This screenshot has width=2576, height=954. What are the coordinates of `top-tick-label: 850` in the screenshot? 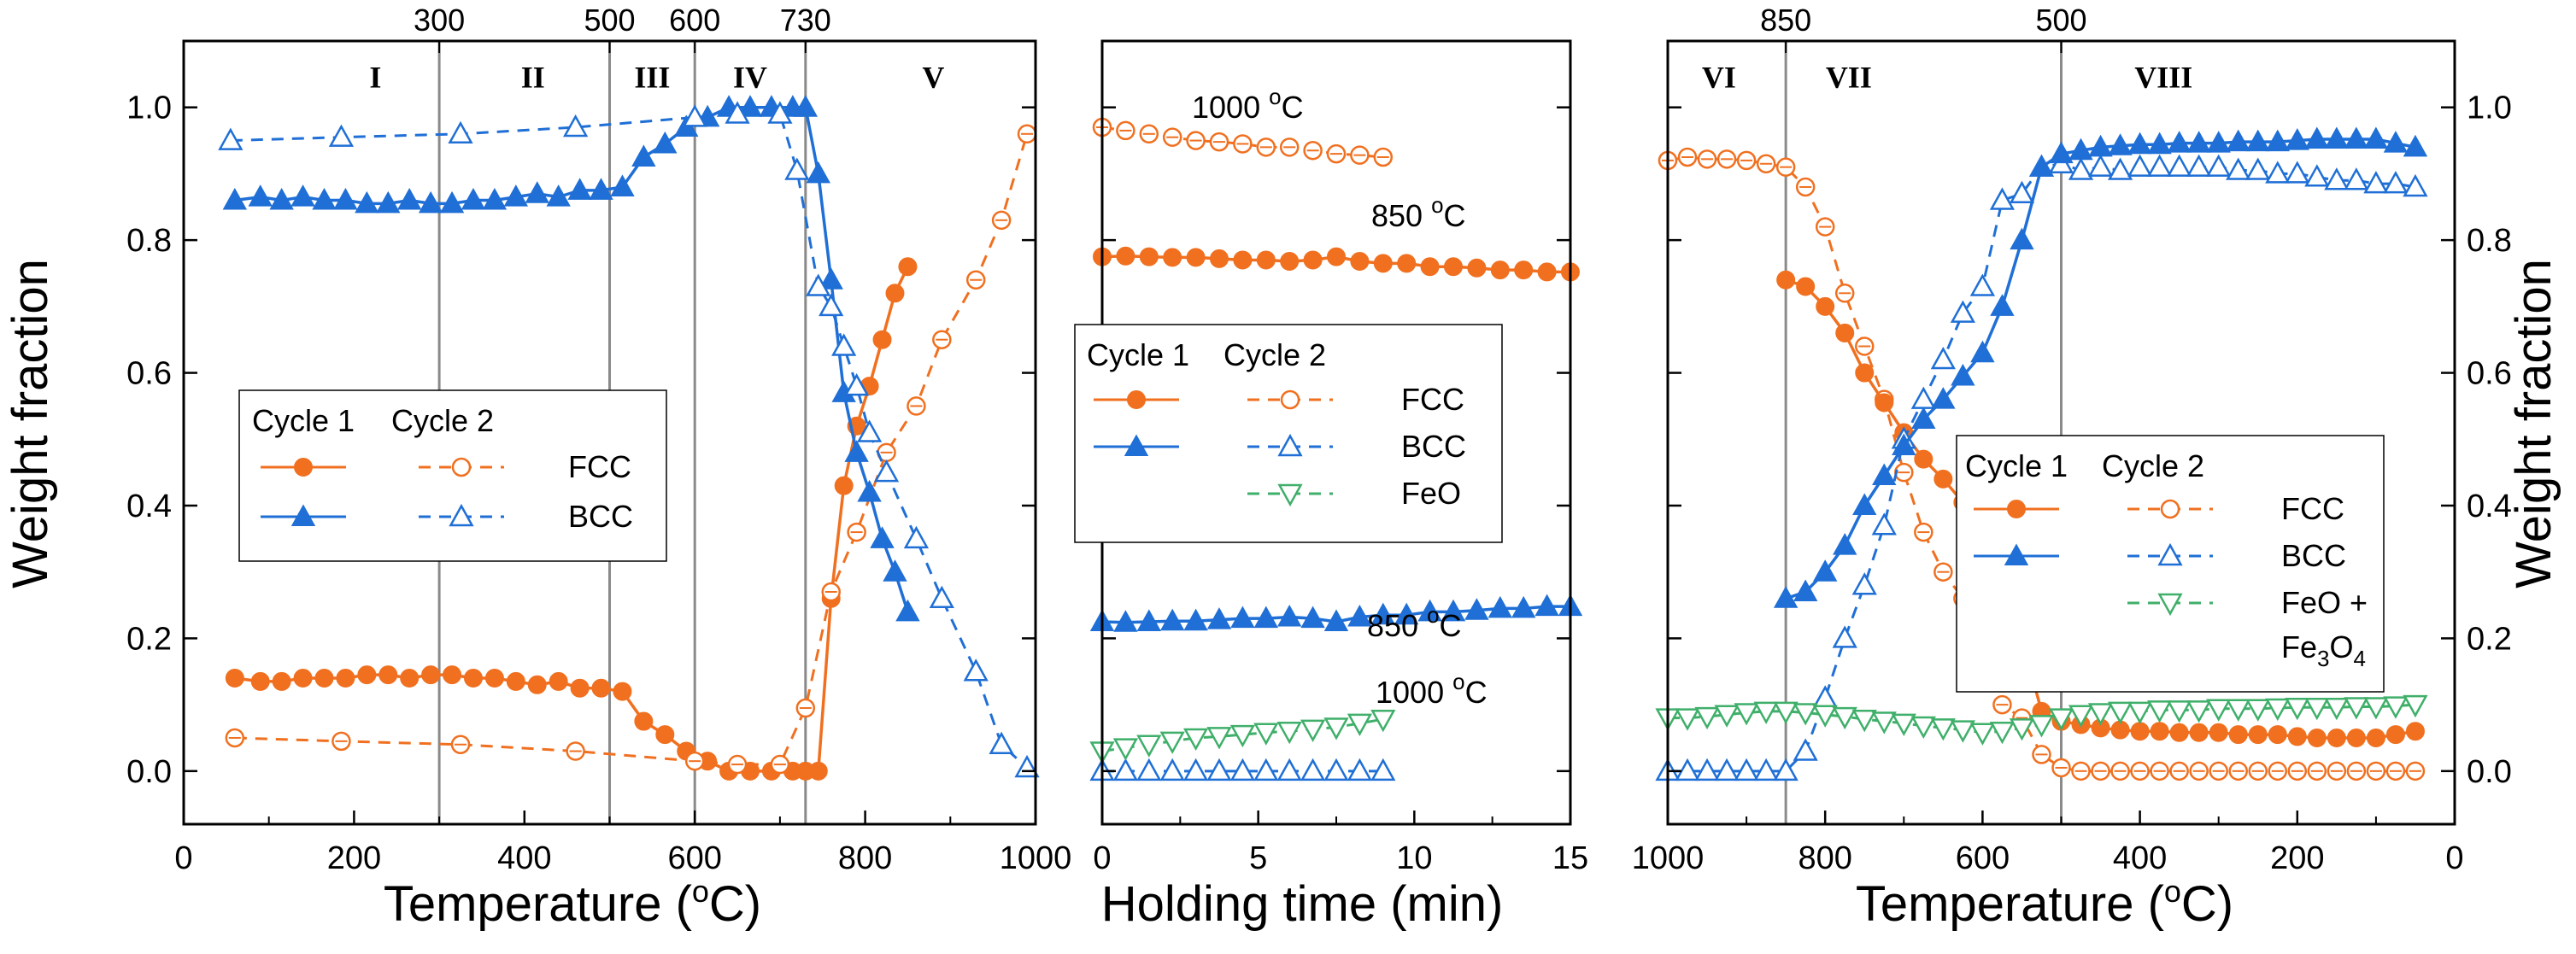 It's located at (1785, 20).